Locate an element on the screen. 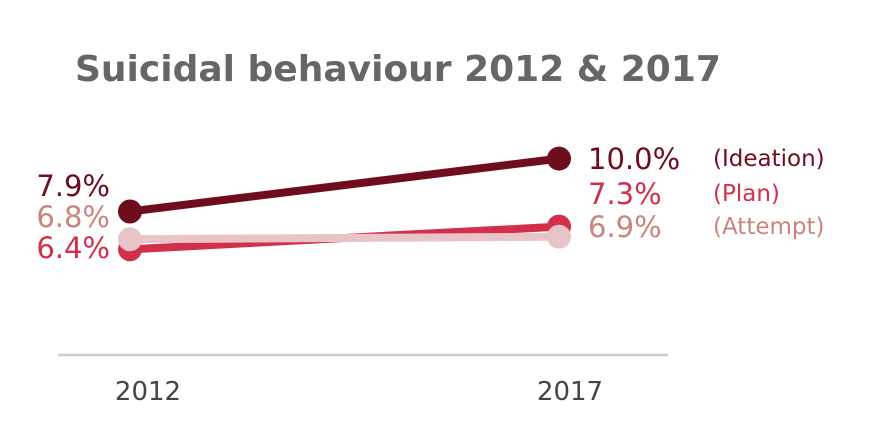 The width and height of the screenshot is (883, 430). point-attempt-2012 is located at coordinates (130, 239).